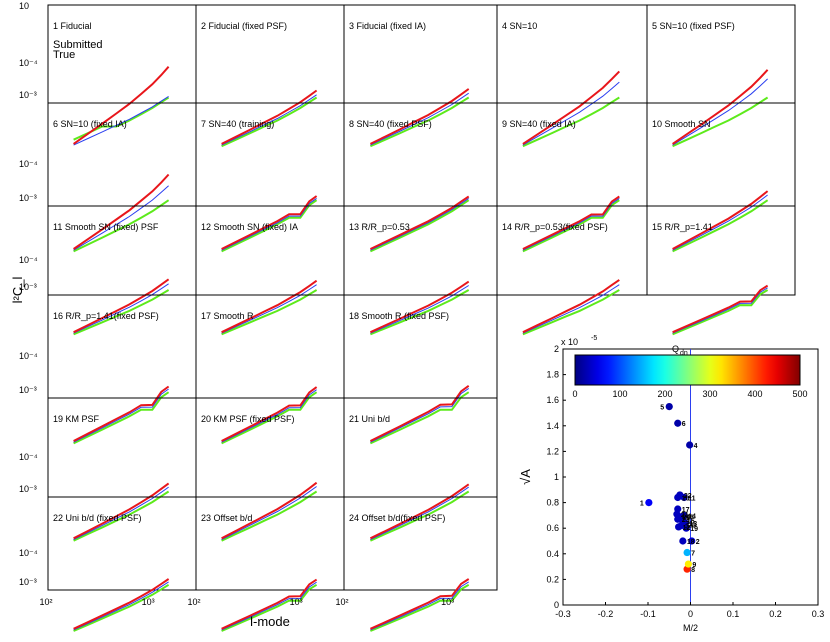 The image size is (830, 642). What do you see at coordinates (563, 614) in the screenshot?
I see `x-tick-label: -0.3` at bounding box center [563, 614].